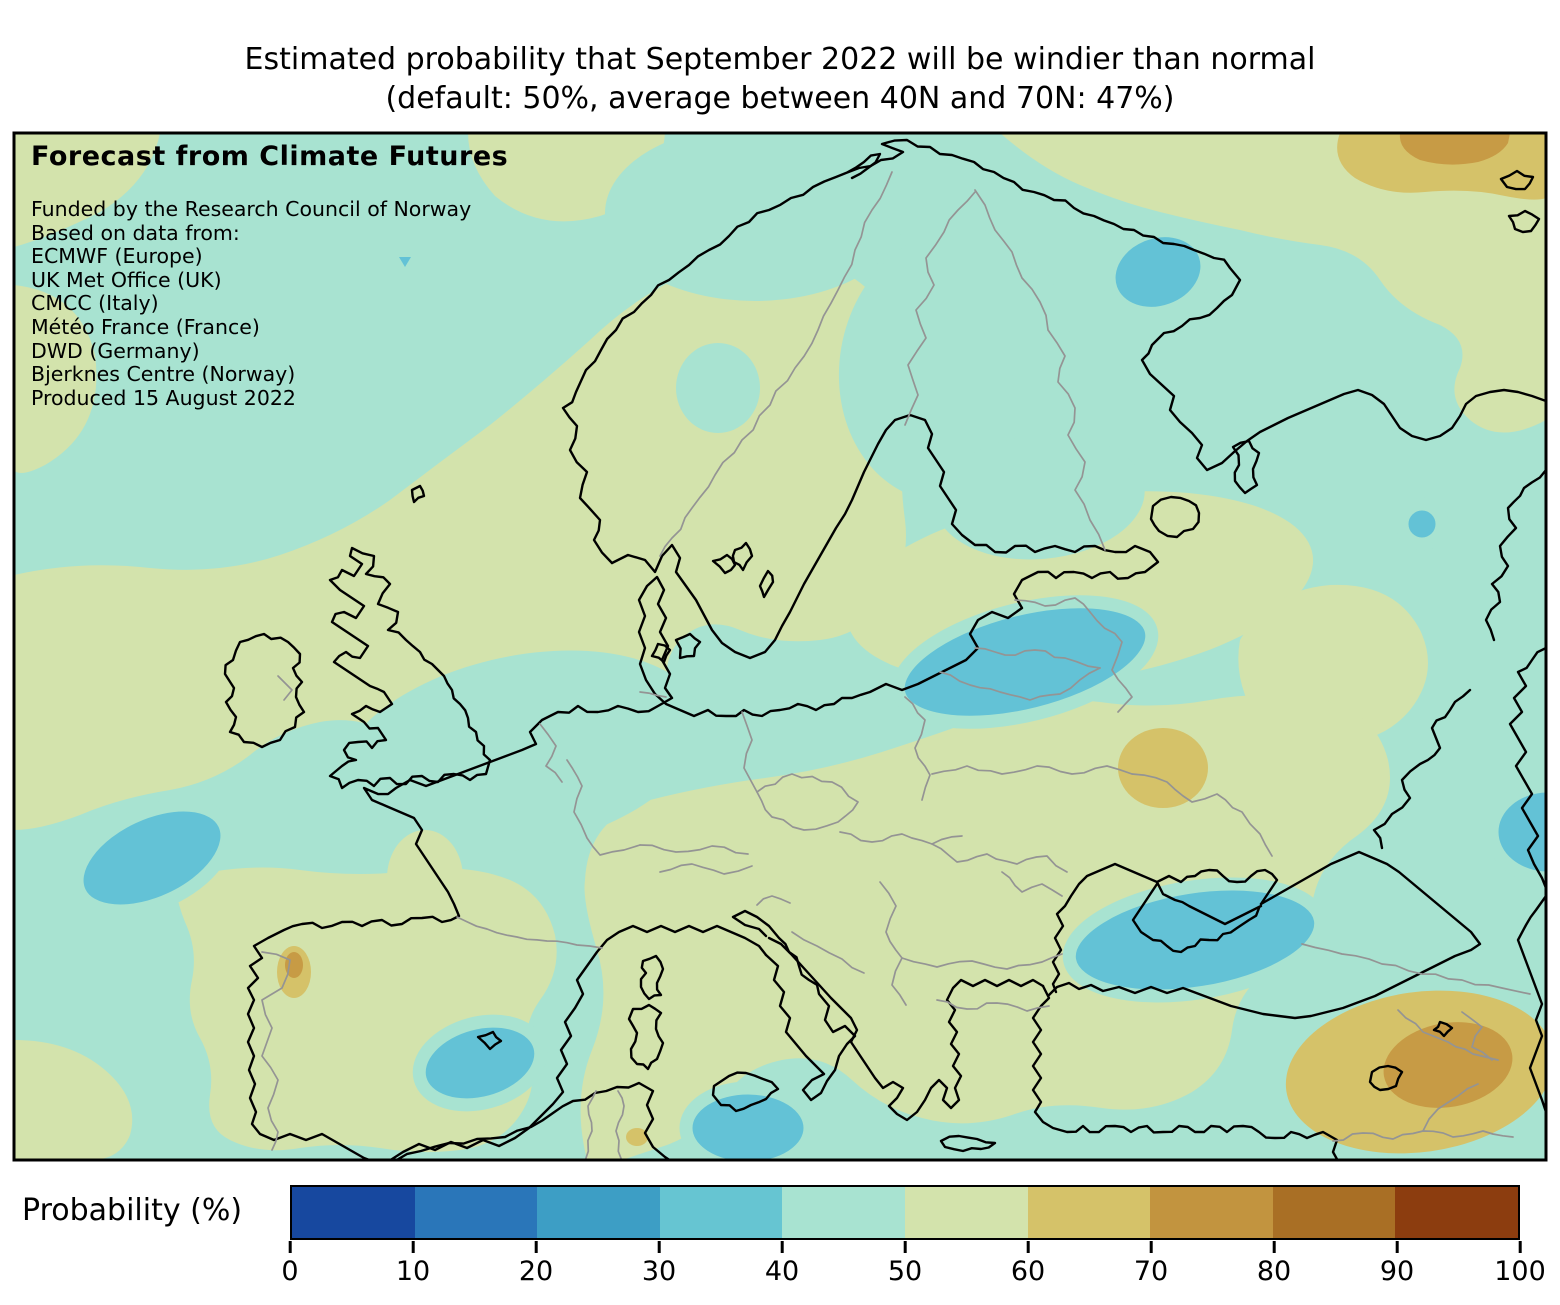 The height and width of the screenshot is (1305, 1560). I want to click on border-belarus-ukraine, so click(1032, 770).